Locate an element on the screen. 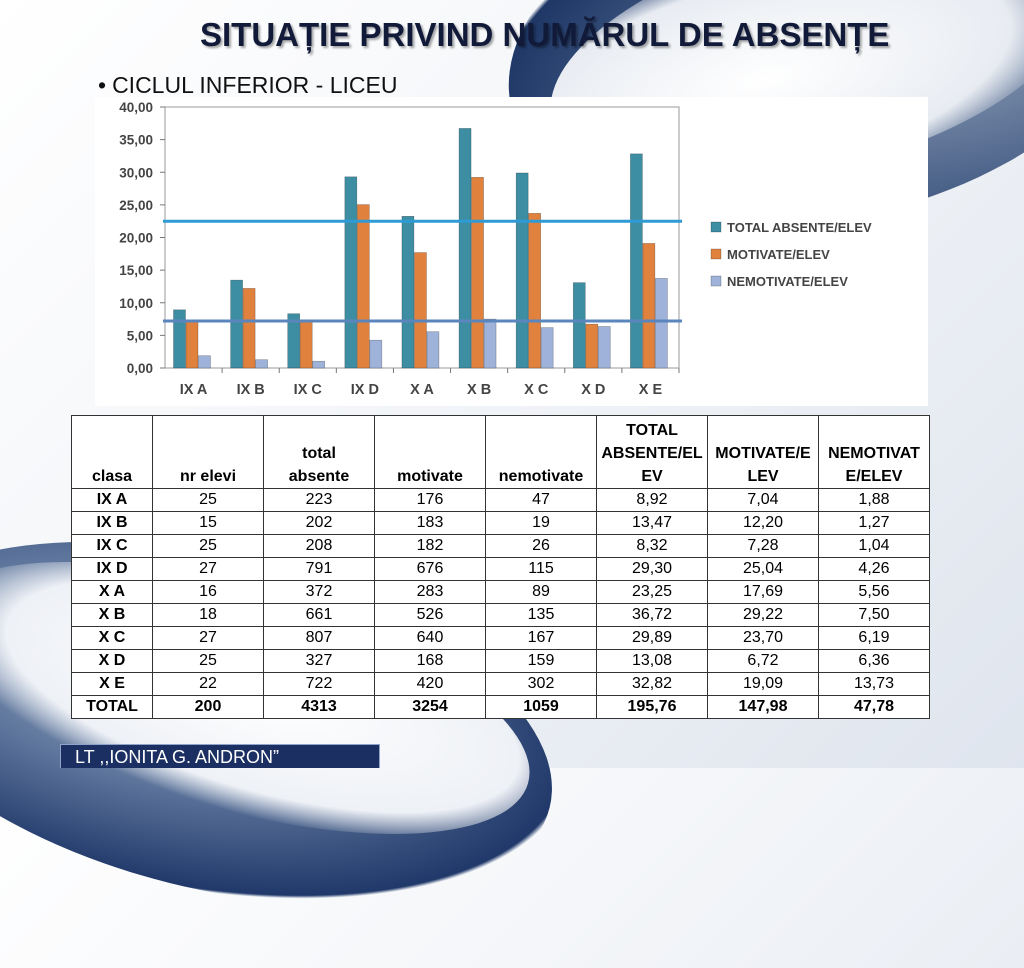 The height and width of the screenshot is (968, 1024). table-cell: 159 is located at coordinates (541, 661).